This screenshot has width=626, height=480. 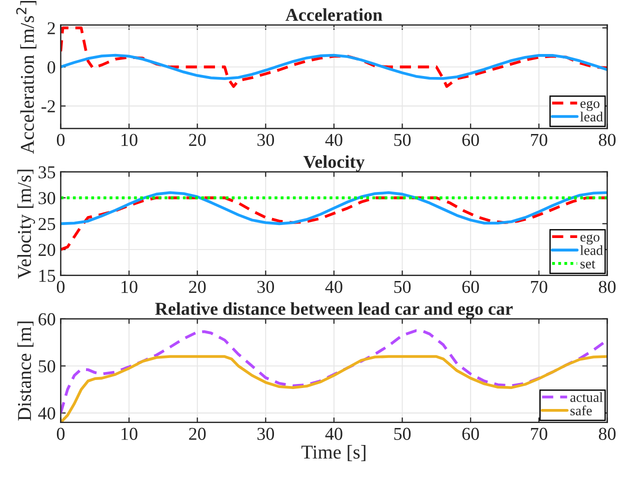 What do you see at coordinates (47, 172) in the screenshot?
I see `y-tick-label: 35` at bounding box center [47, 172].